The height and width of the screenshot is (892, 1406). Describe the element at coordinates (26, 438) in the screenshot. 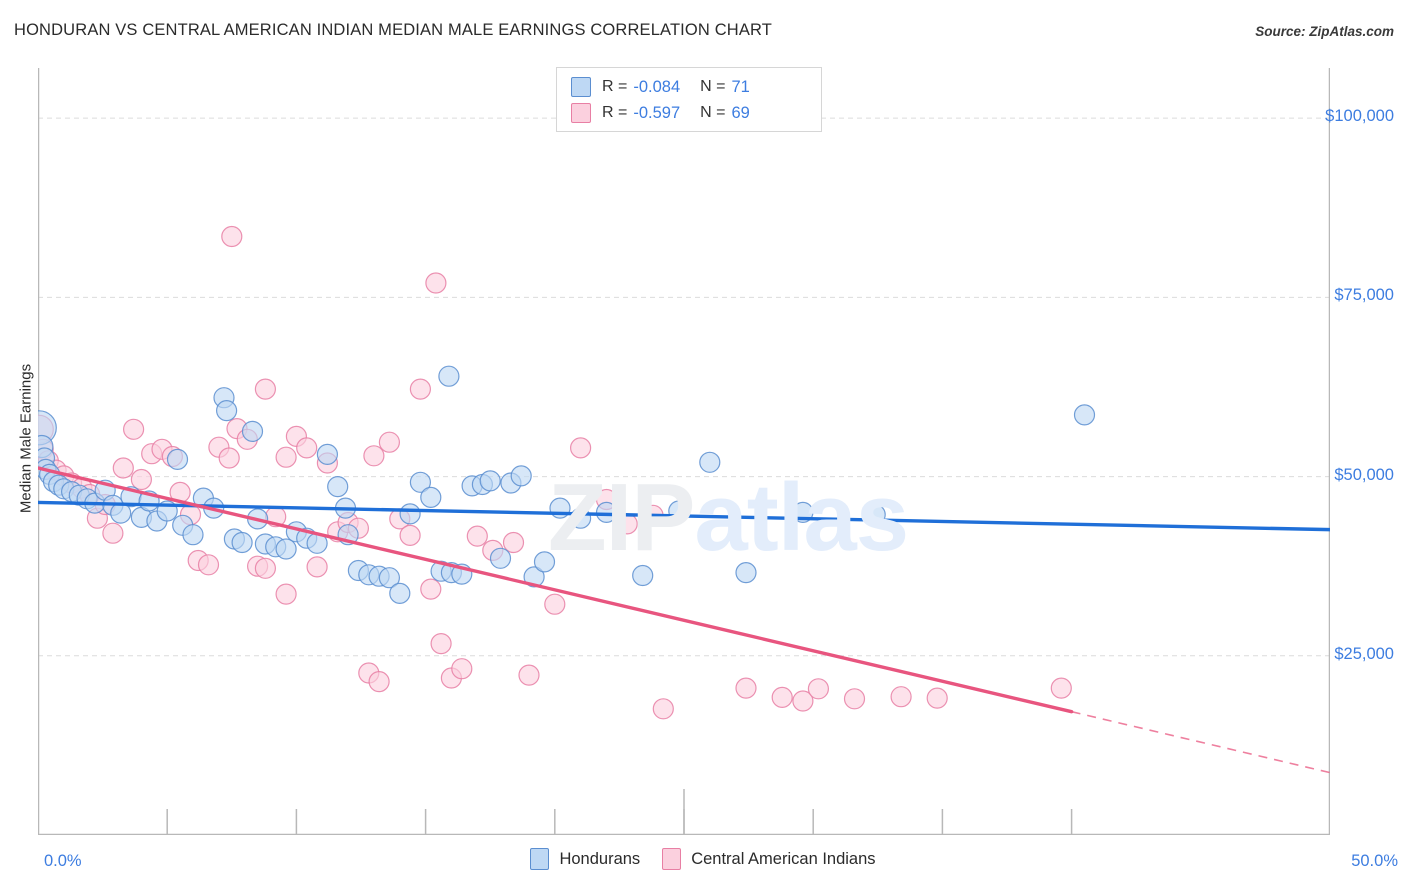

I see `y-axis-title: Median Male Earnings` at that location.